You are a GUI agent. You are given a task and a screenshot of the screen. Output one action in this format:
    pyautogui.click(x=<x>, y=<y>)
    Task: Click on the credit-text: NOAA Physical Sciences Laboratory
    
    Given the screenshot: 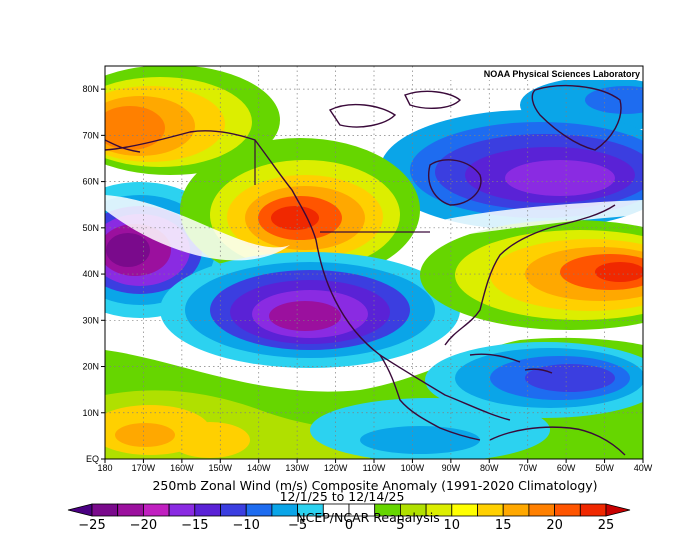 What is the action you would take?
    pyautogui.click(x=562, y=74)
    